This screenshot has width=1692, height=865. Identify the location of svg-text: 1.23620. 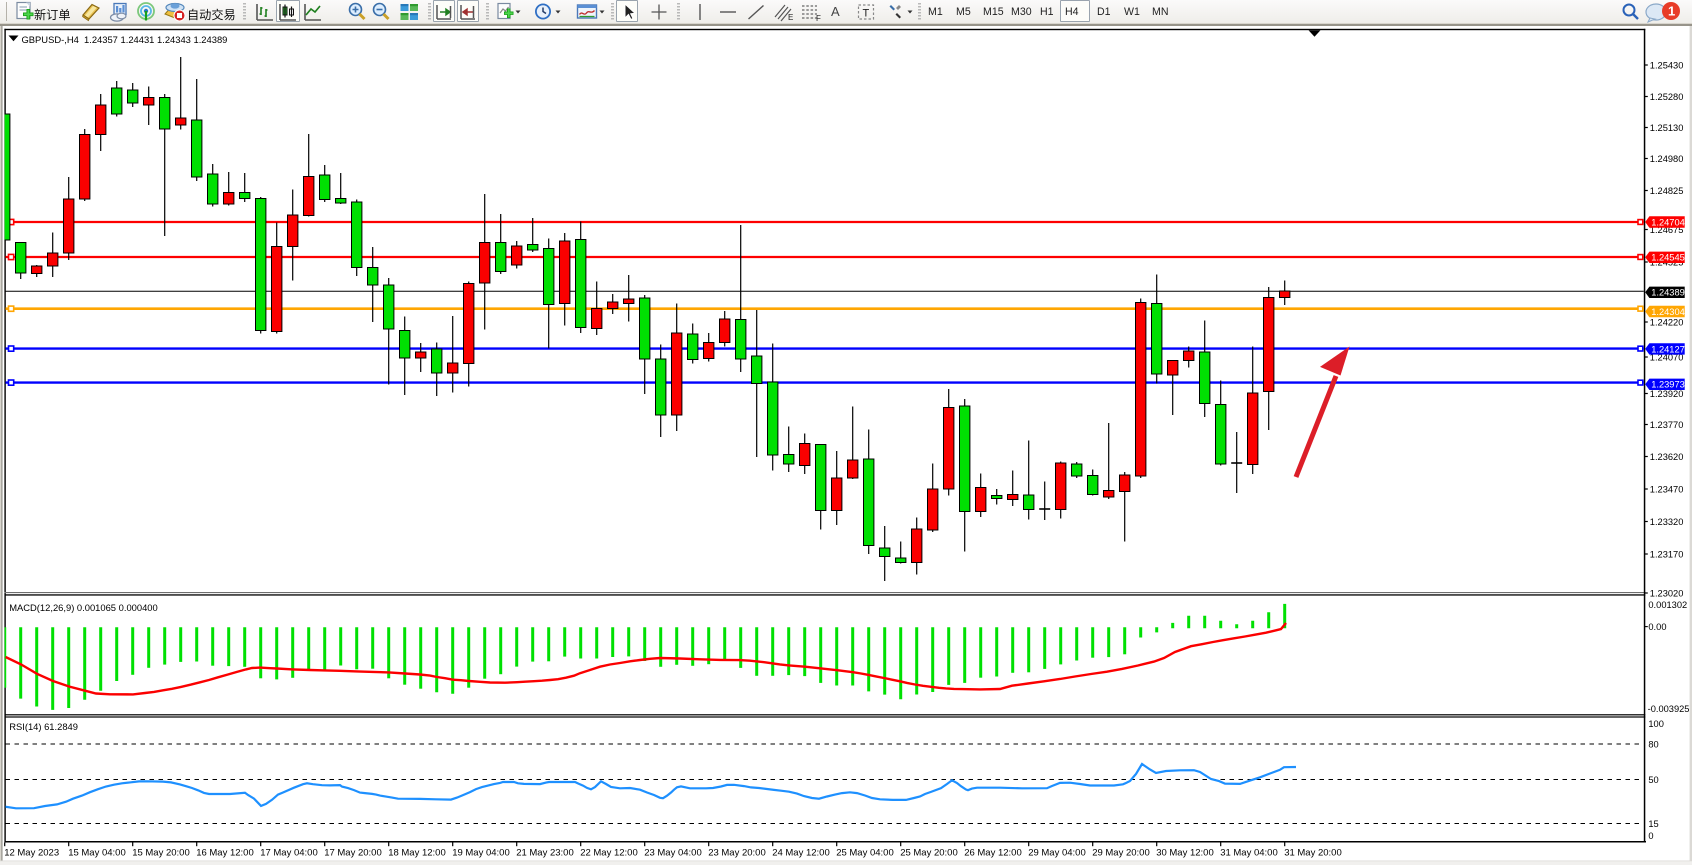
(1667, 457).